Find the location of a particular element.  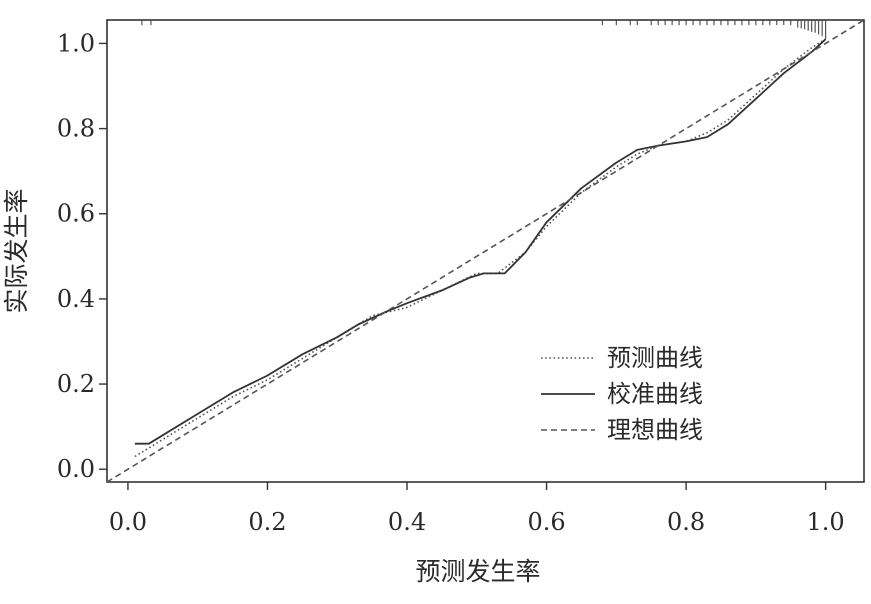

y-tick-label: 0.0 is located at coordinates (76, 469).